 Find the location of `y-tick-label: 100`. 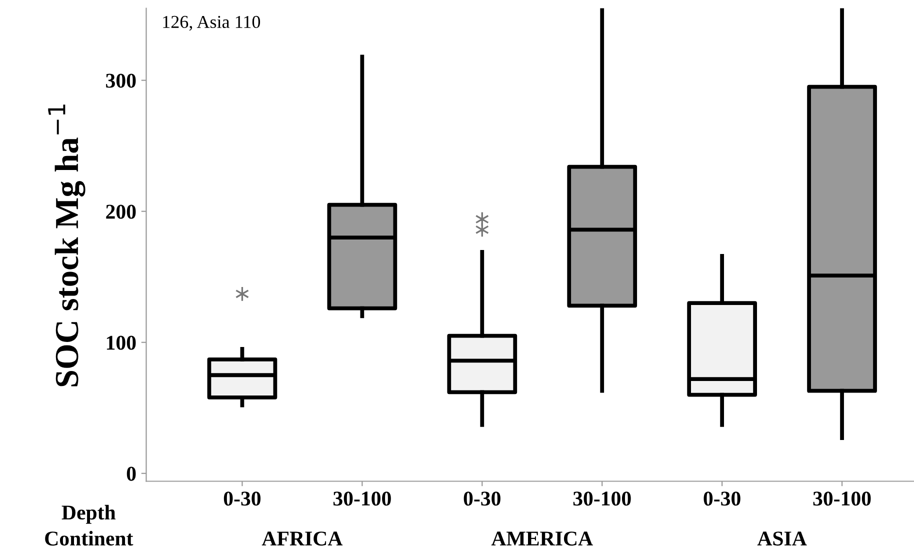

y-tick-label: 100 is located at coordinates (121, 343).